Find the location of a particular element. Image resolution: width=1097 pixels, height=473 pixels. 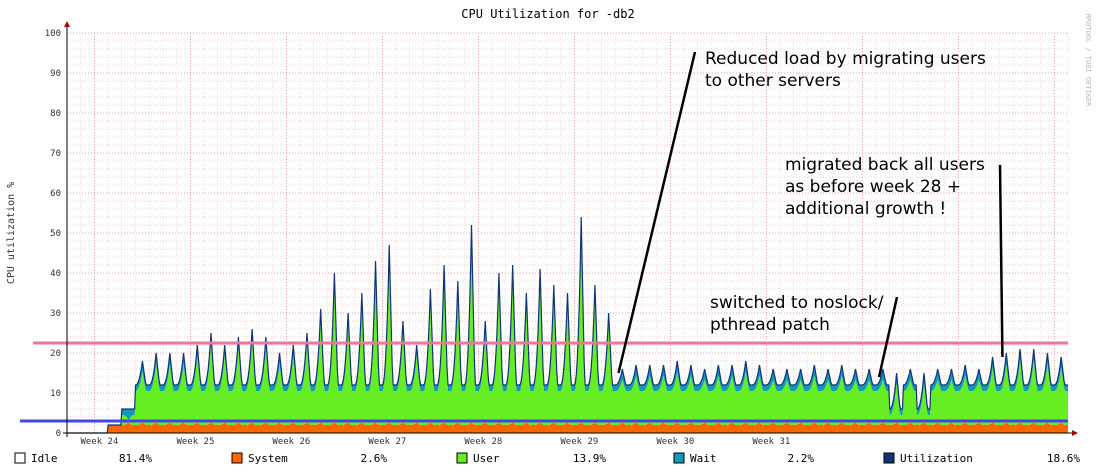

x-tick-label: Week 25 is located at coordinates (195, 442).